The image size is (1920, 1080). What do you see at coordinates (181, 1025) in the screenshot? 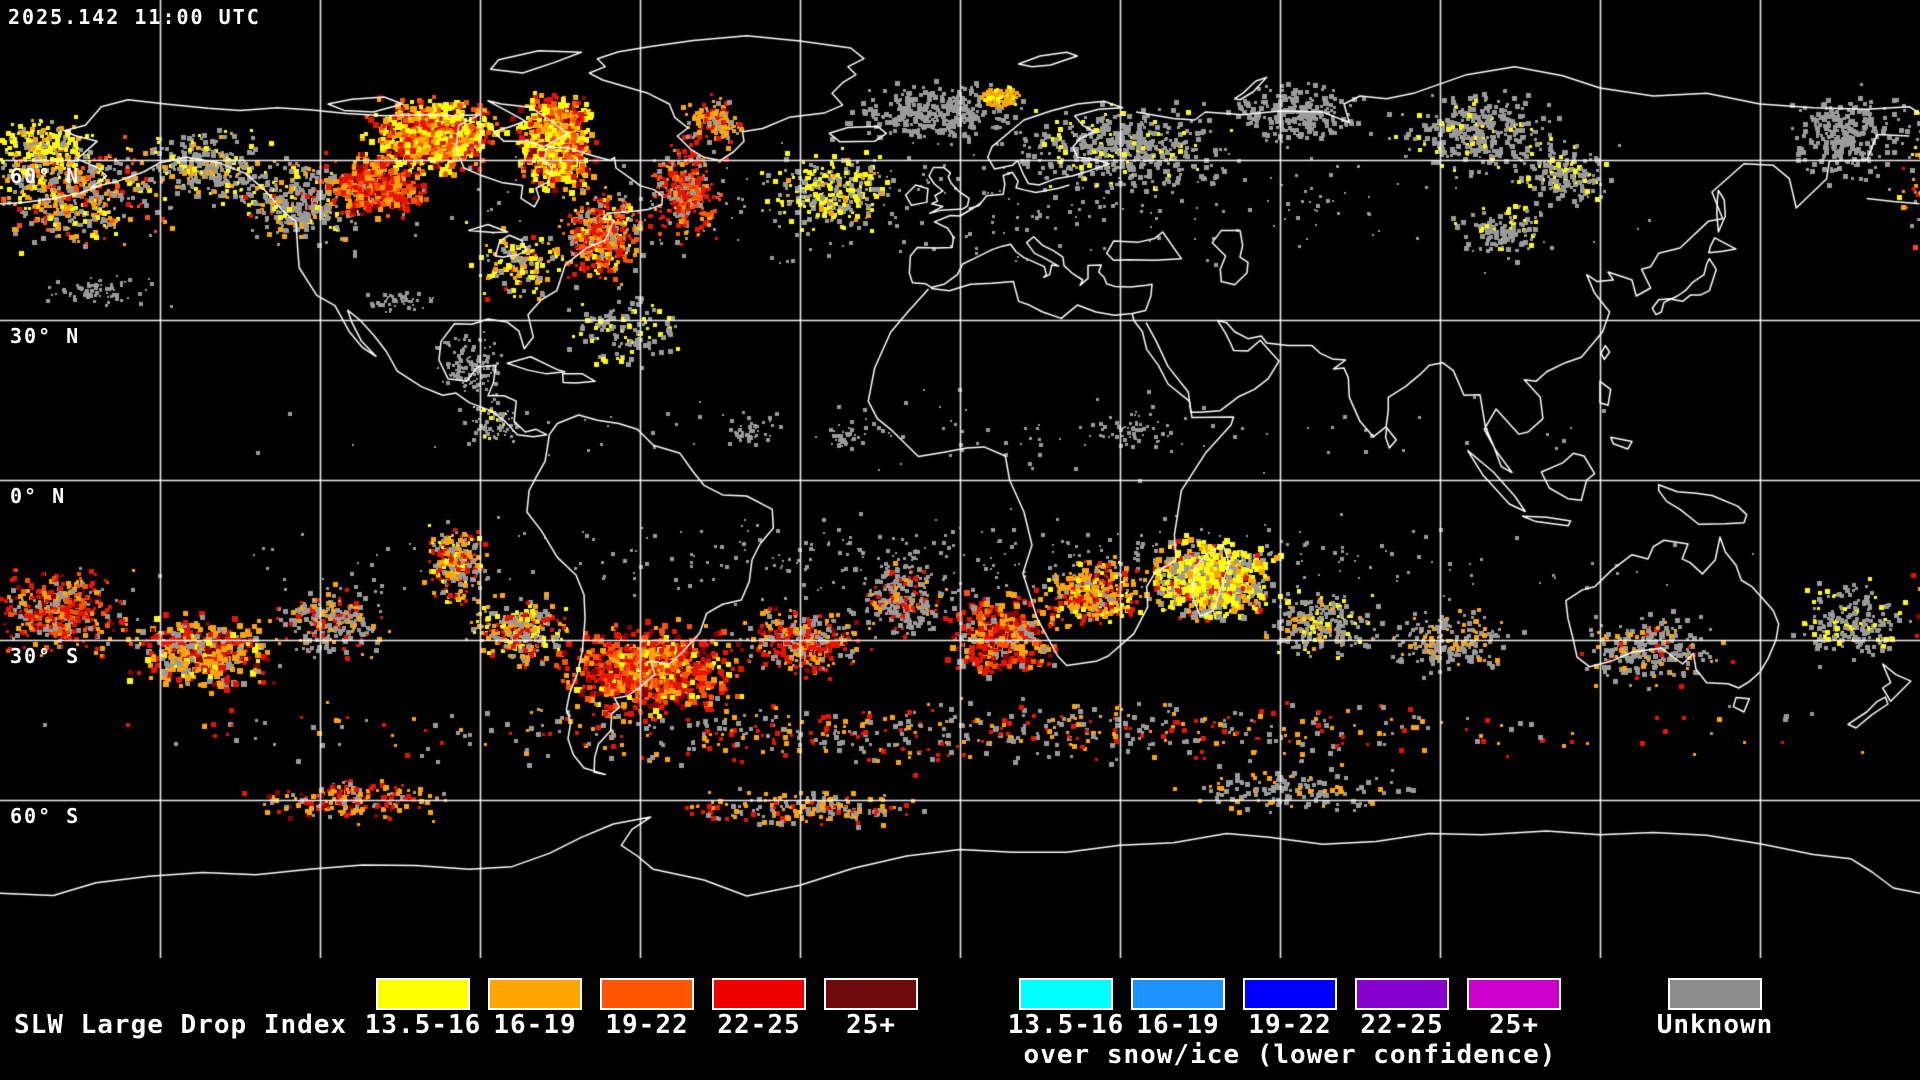
I see `legend-title: SLW Large Drop Index` at bounding box center [181, 1025].